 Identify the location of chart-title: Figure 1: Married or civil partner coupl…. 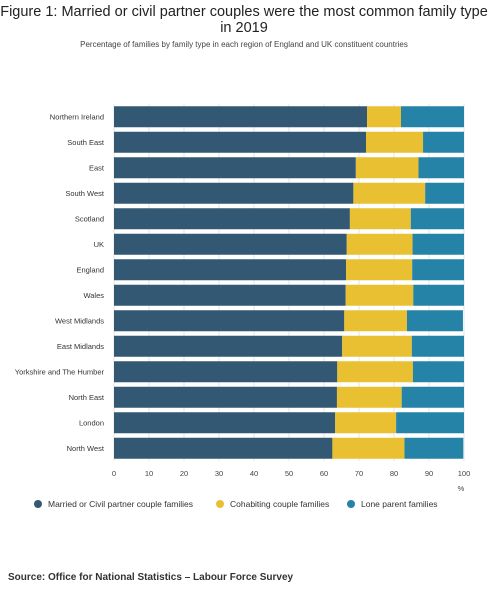
(244, 20).